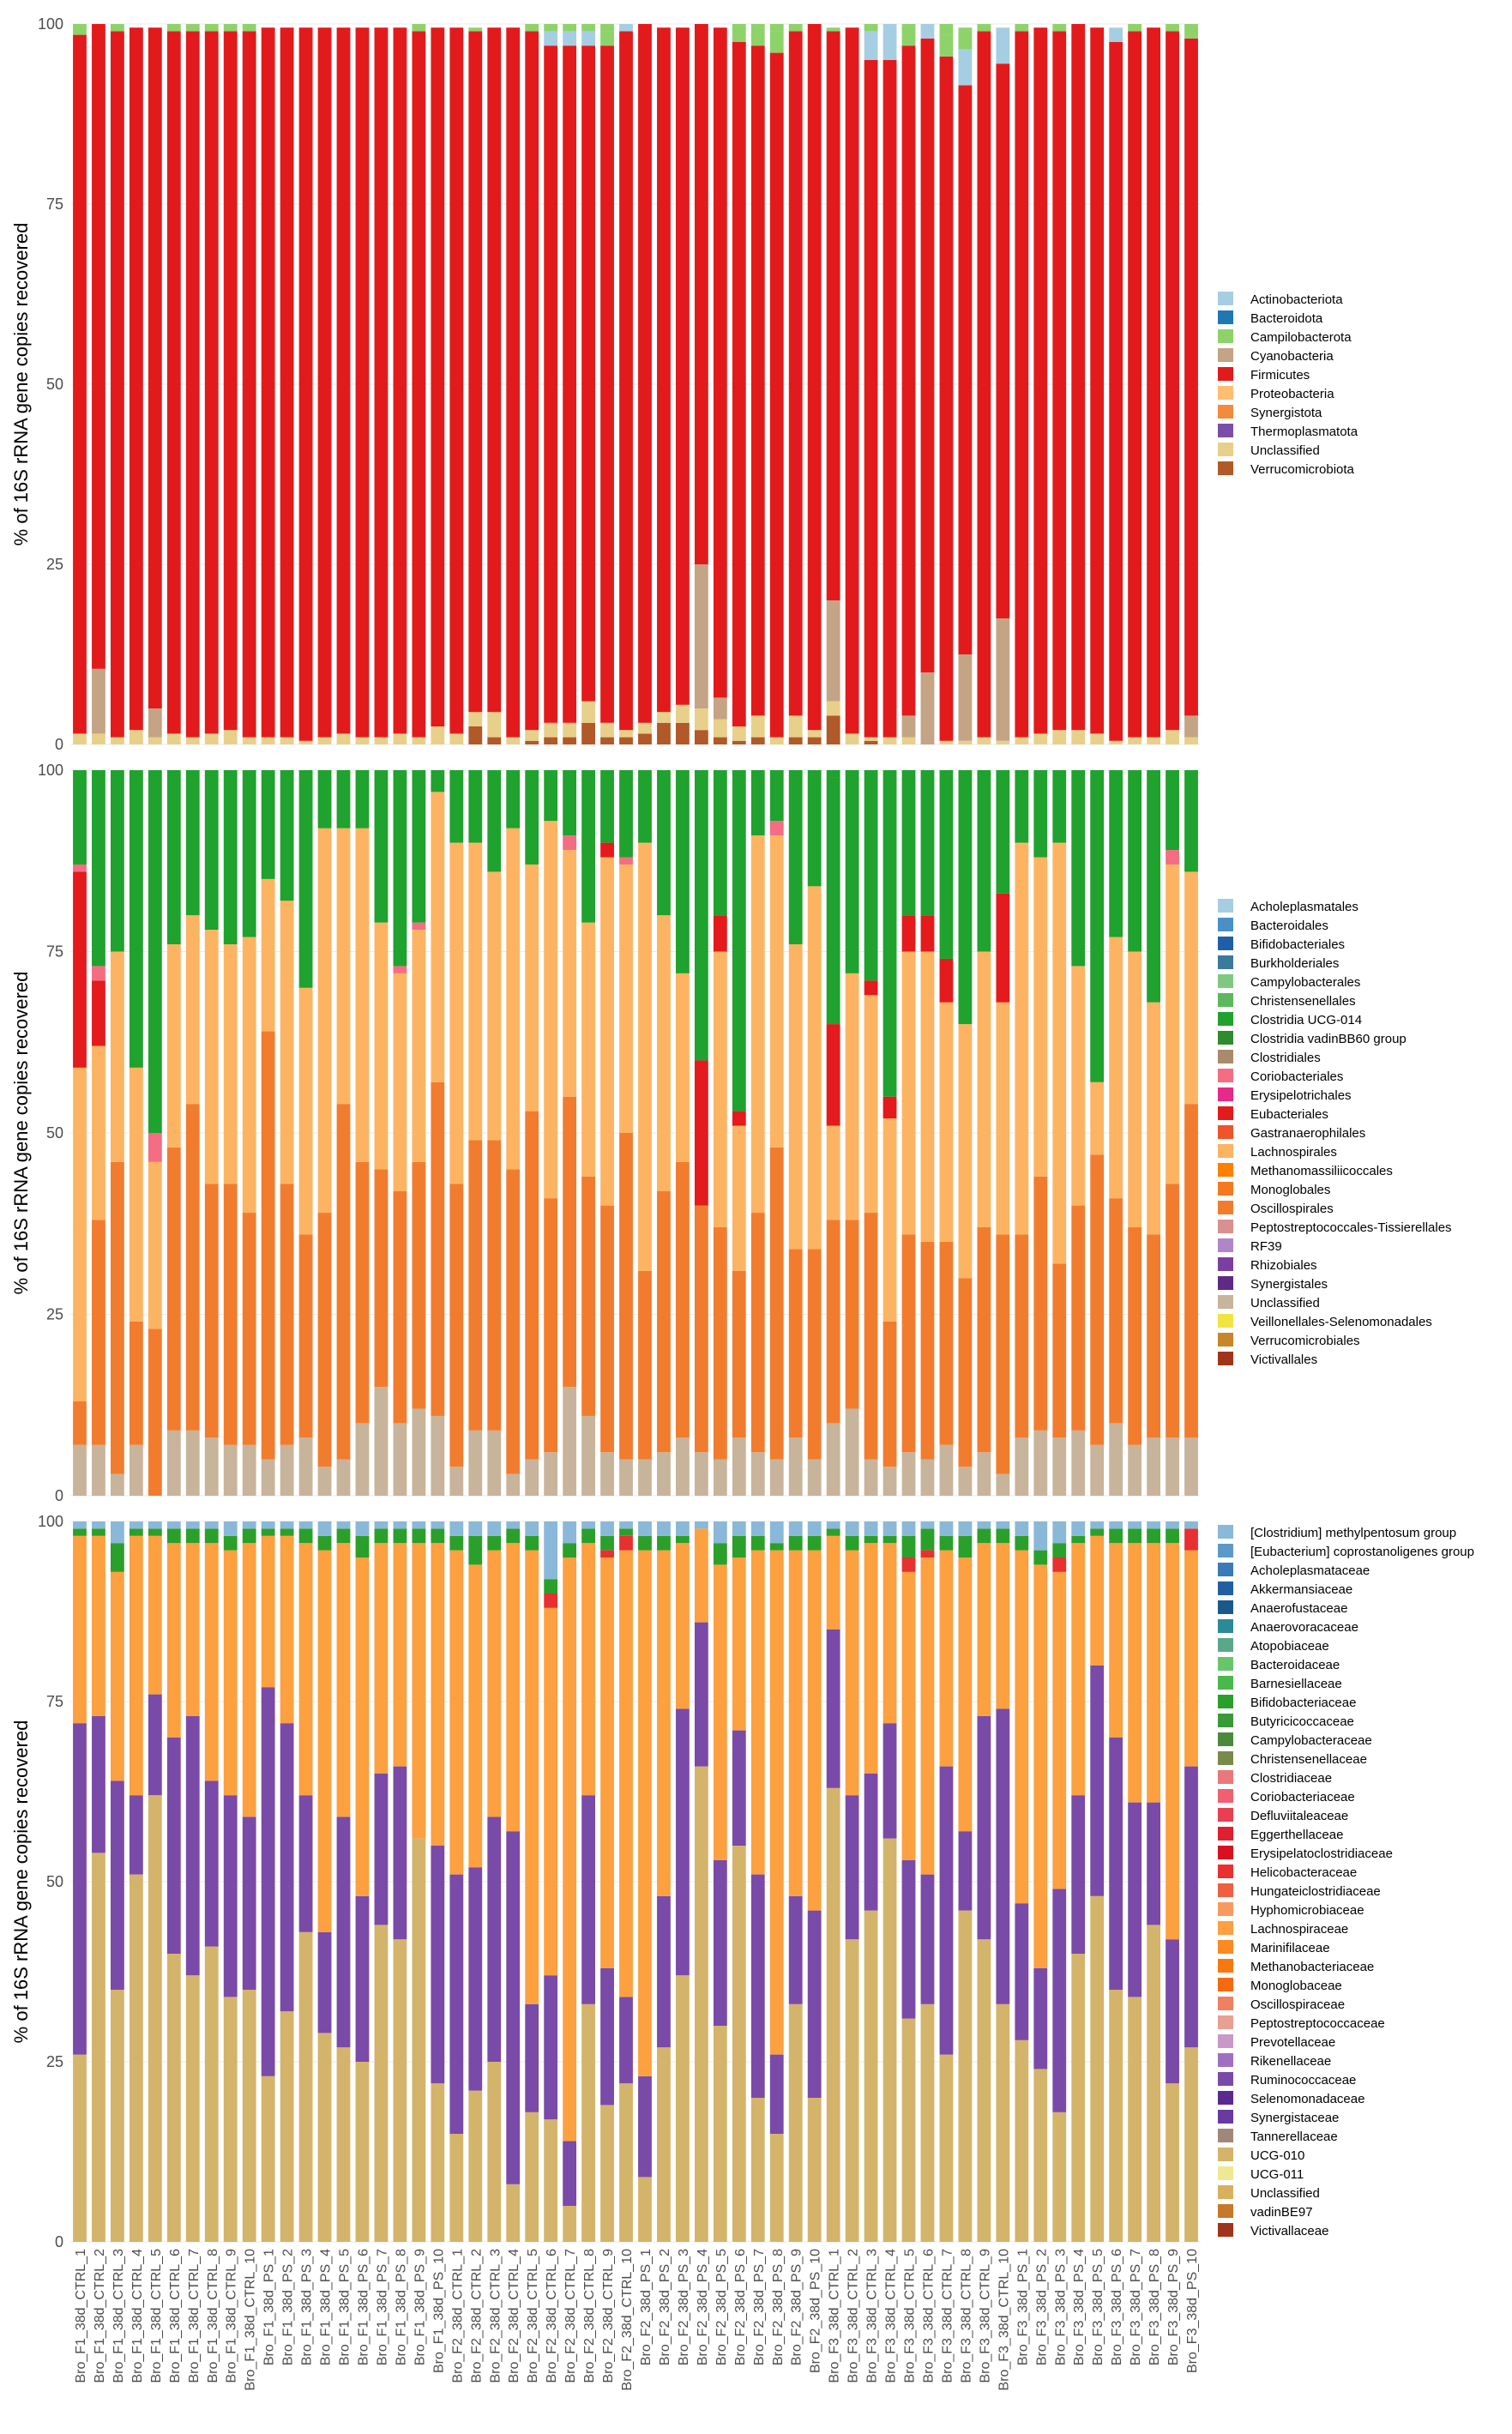 The height and width of the screenshot is (2434, 1512). What do you see at coordinates (54, 2061) in the screenshot?
I see `y-tick-label: 25` at bounding box center [54, 2061].